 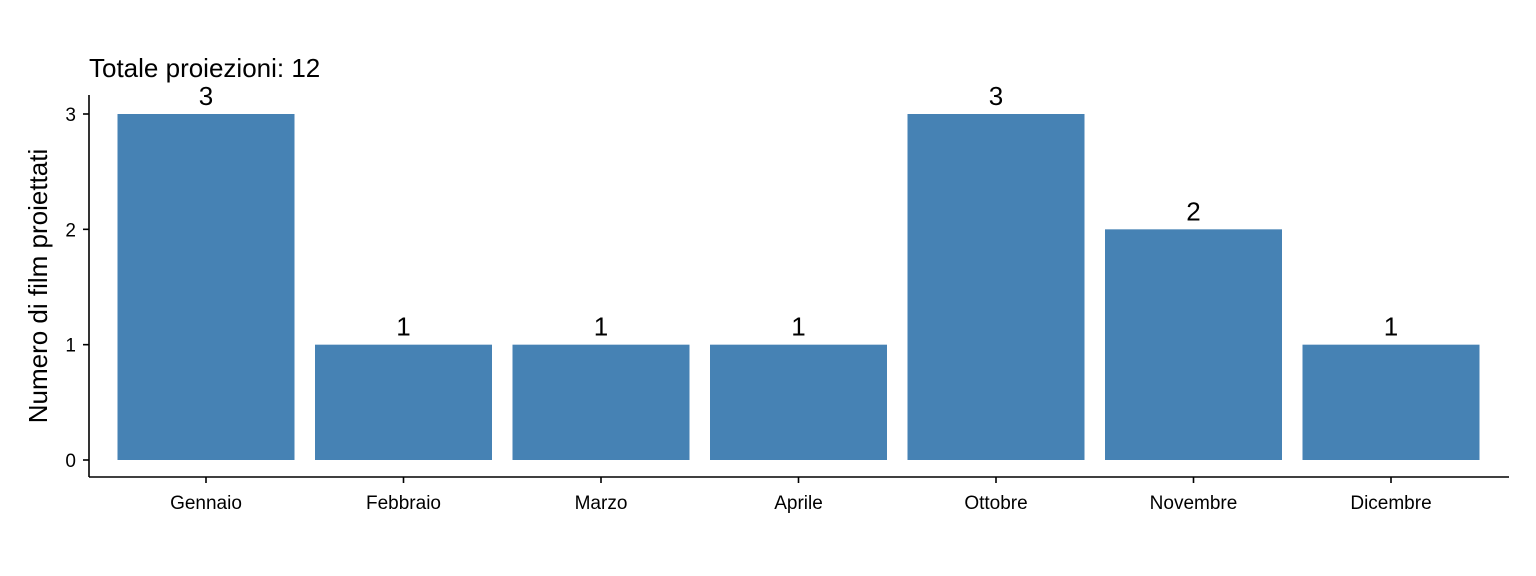 I want to click on y-tick-label: 1, so click(x=70, y=346).